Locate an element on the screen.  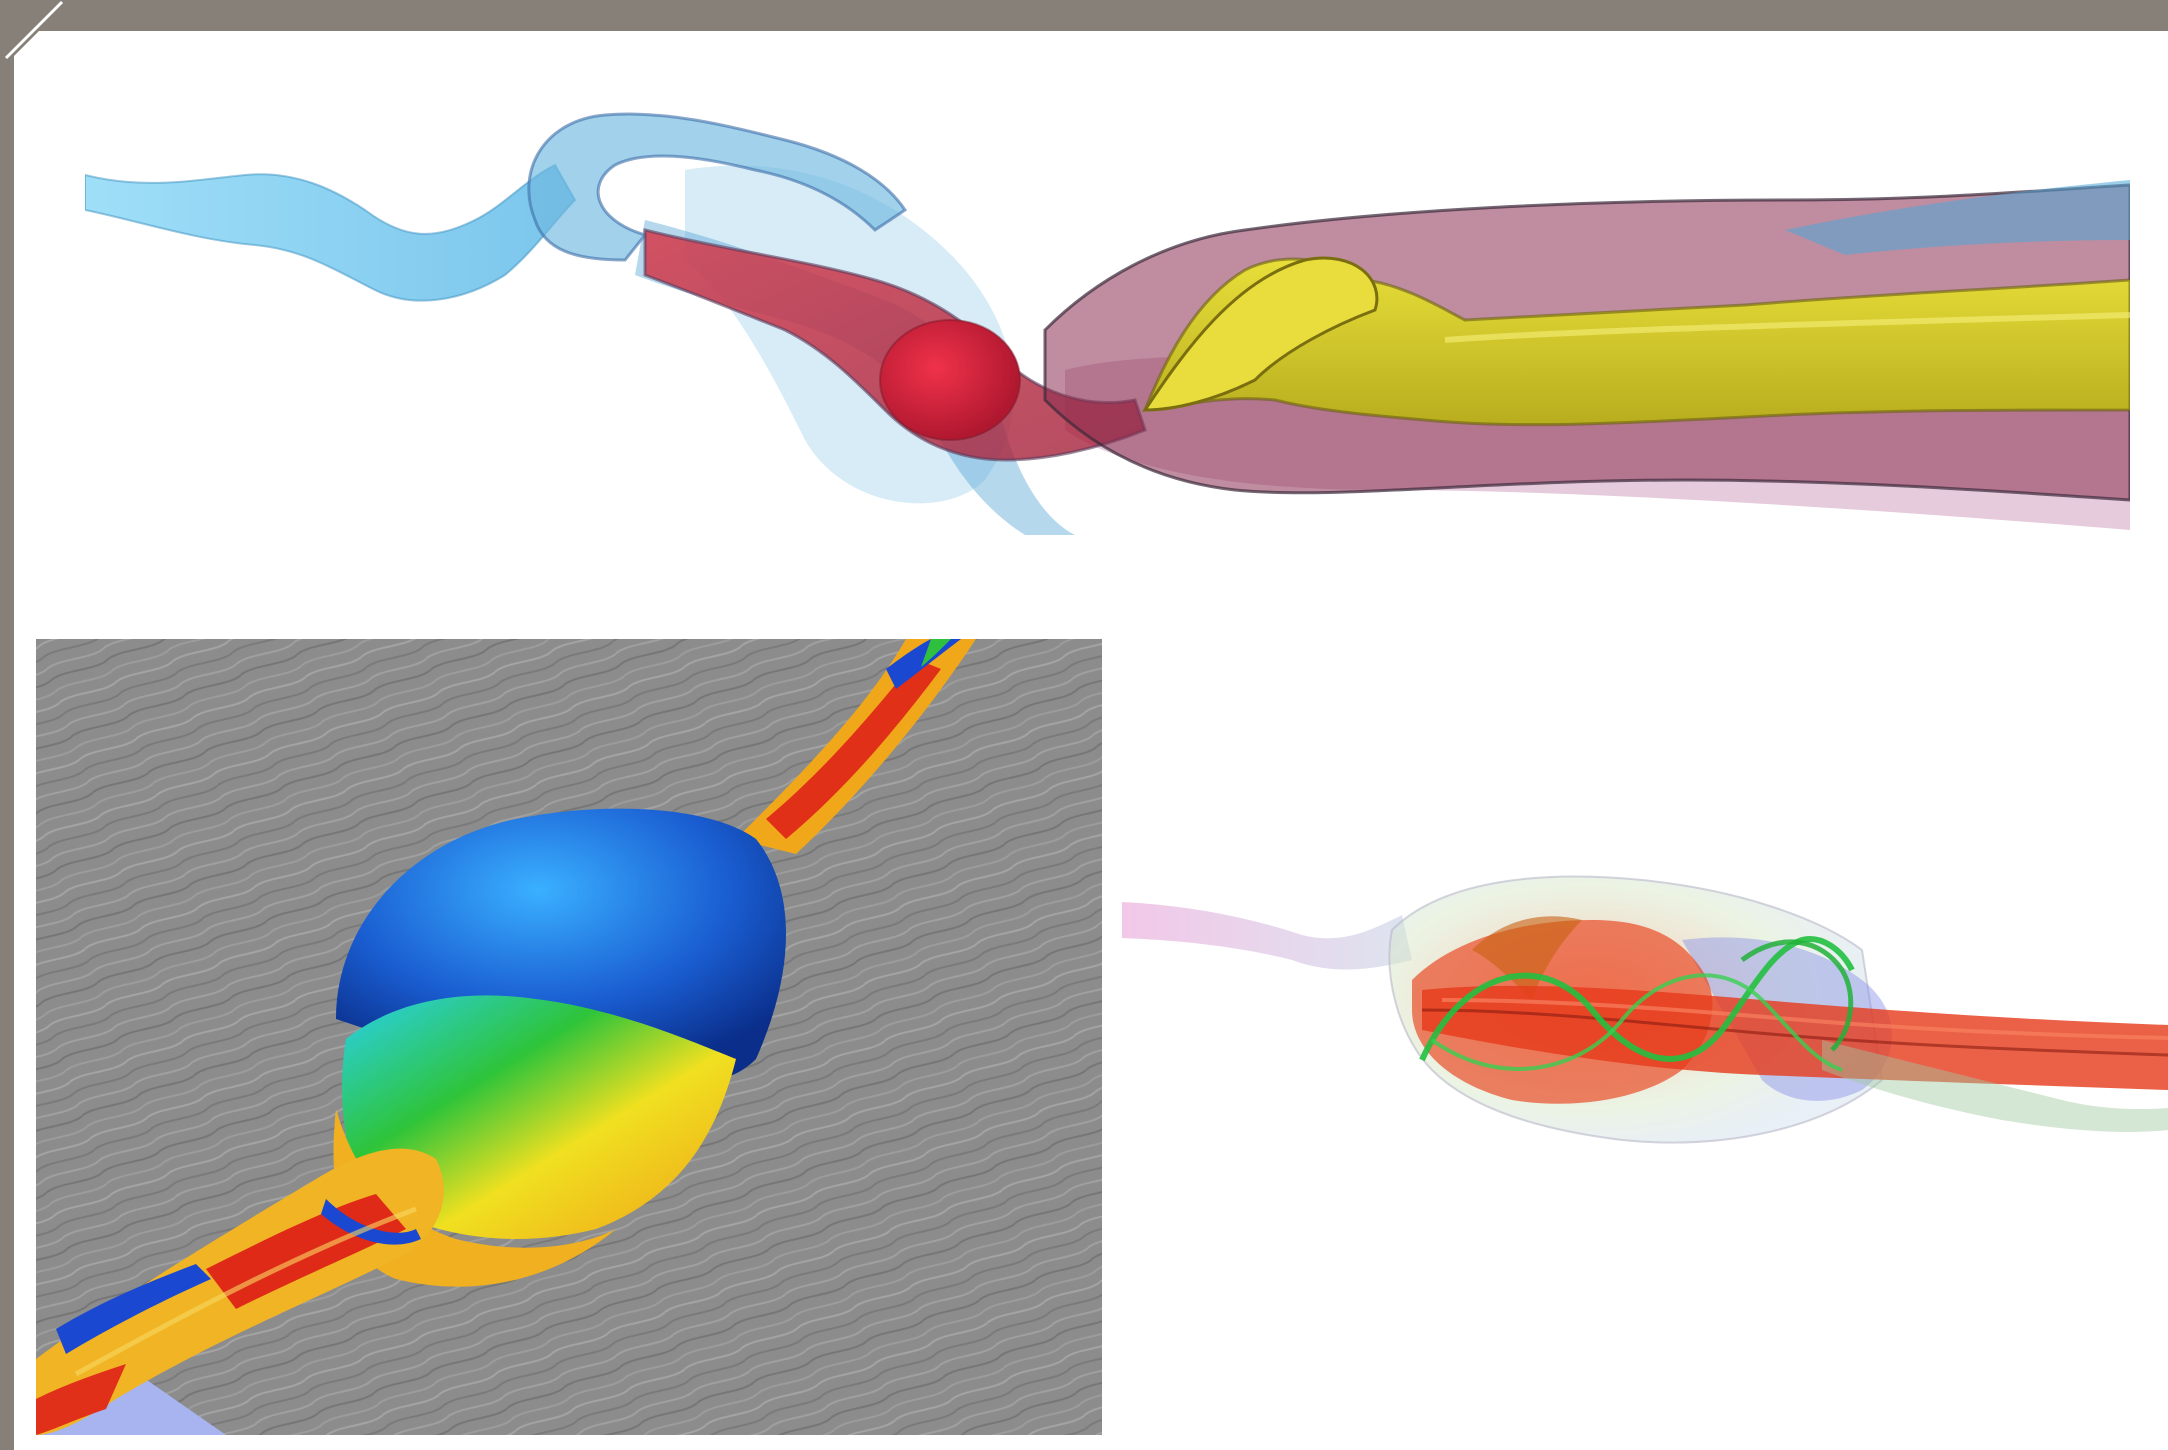
red-vortex-core is located at coordinates (950, 380).